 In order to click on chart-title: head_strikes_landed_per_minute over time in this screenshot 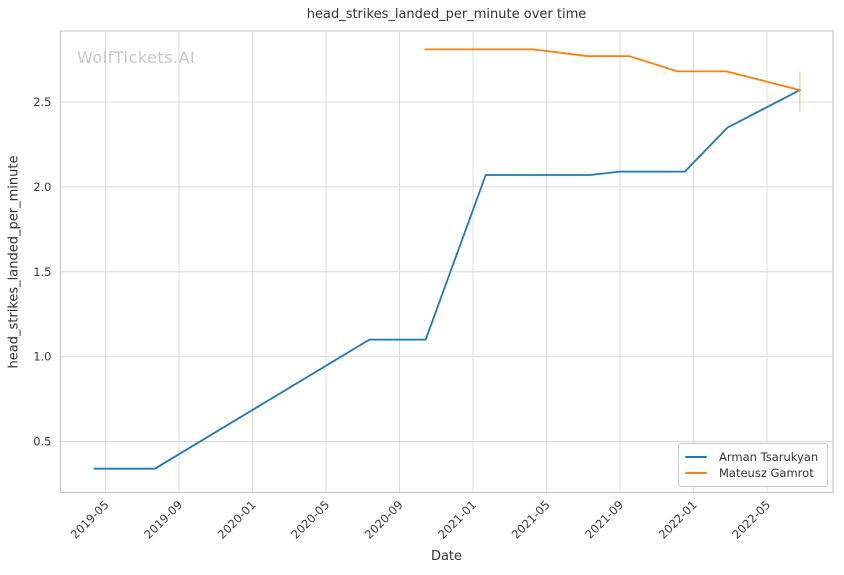, I will do `click(446, 14)`.